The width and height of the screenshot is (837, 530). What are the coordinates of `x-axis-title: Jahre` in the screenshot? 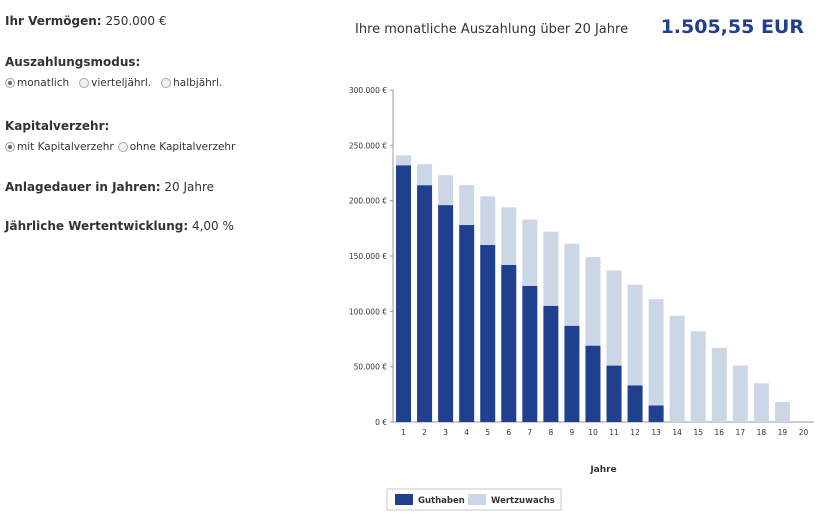 It's located at (602, 470).